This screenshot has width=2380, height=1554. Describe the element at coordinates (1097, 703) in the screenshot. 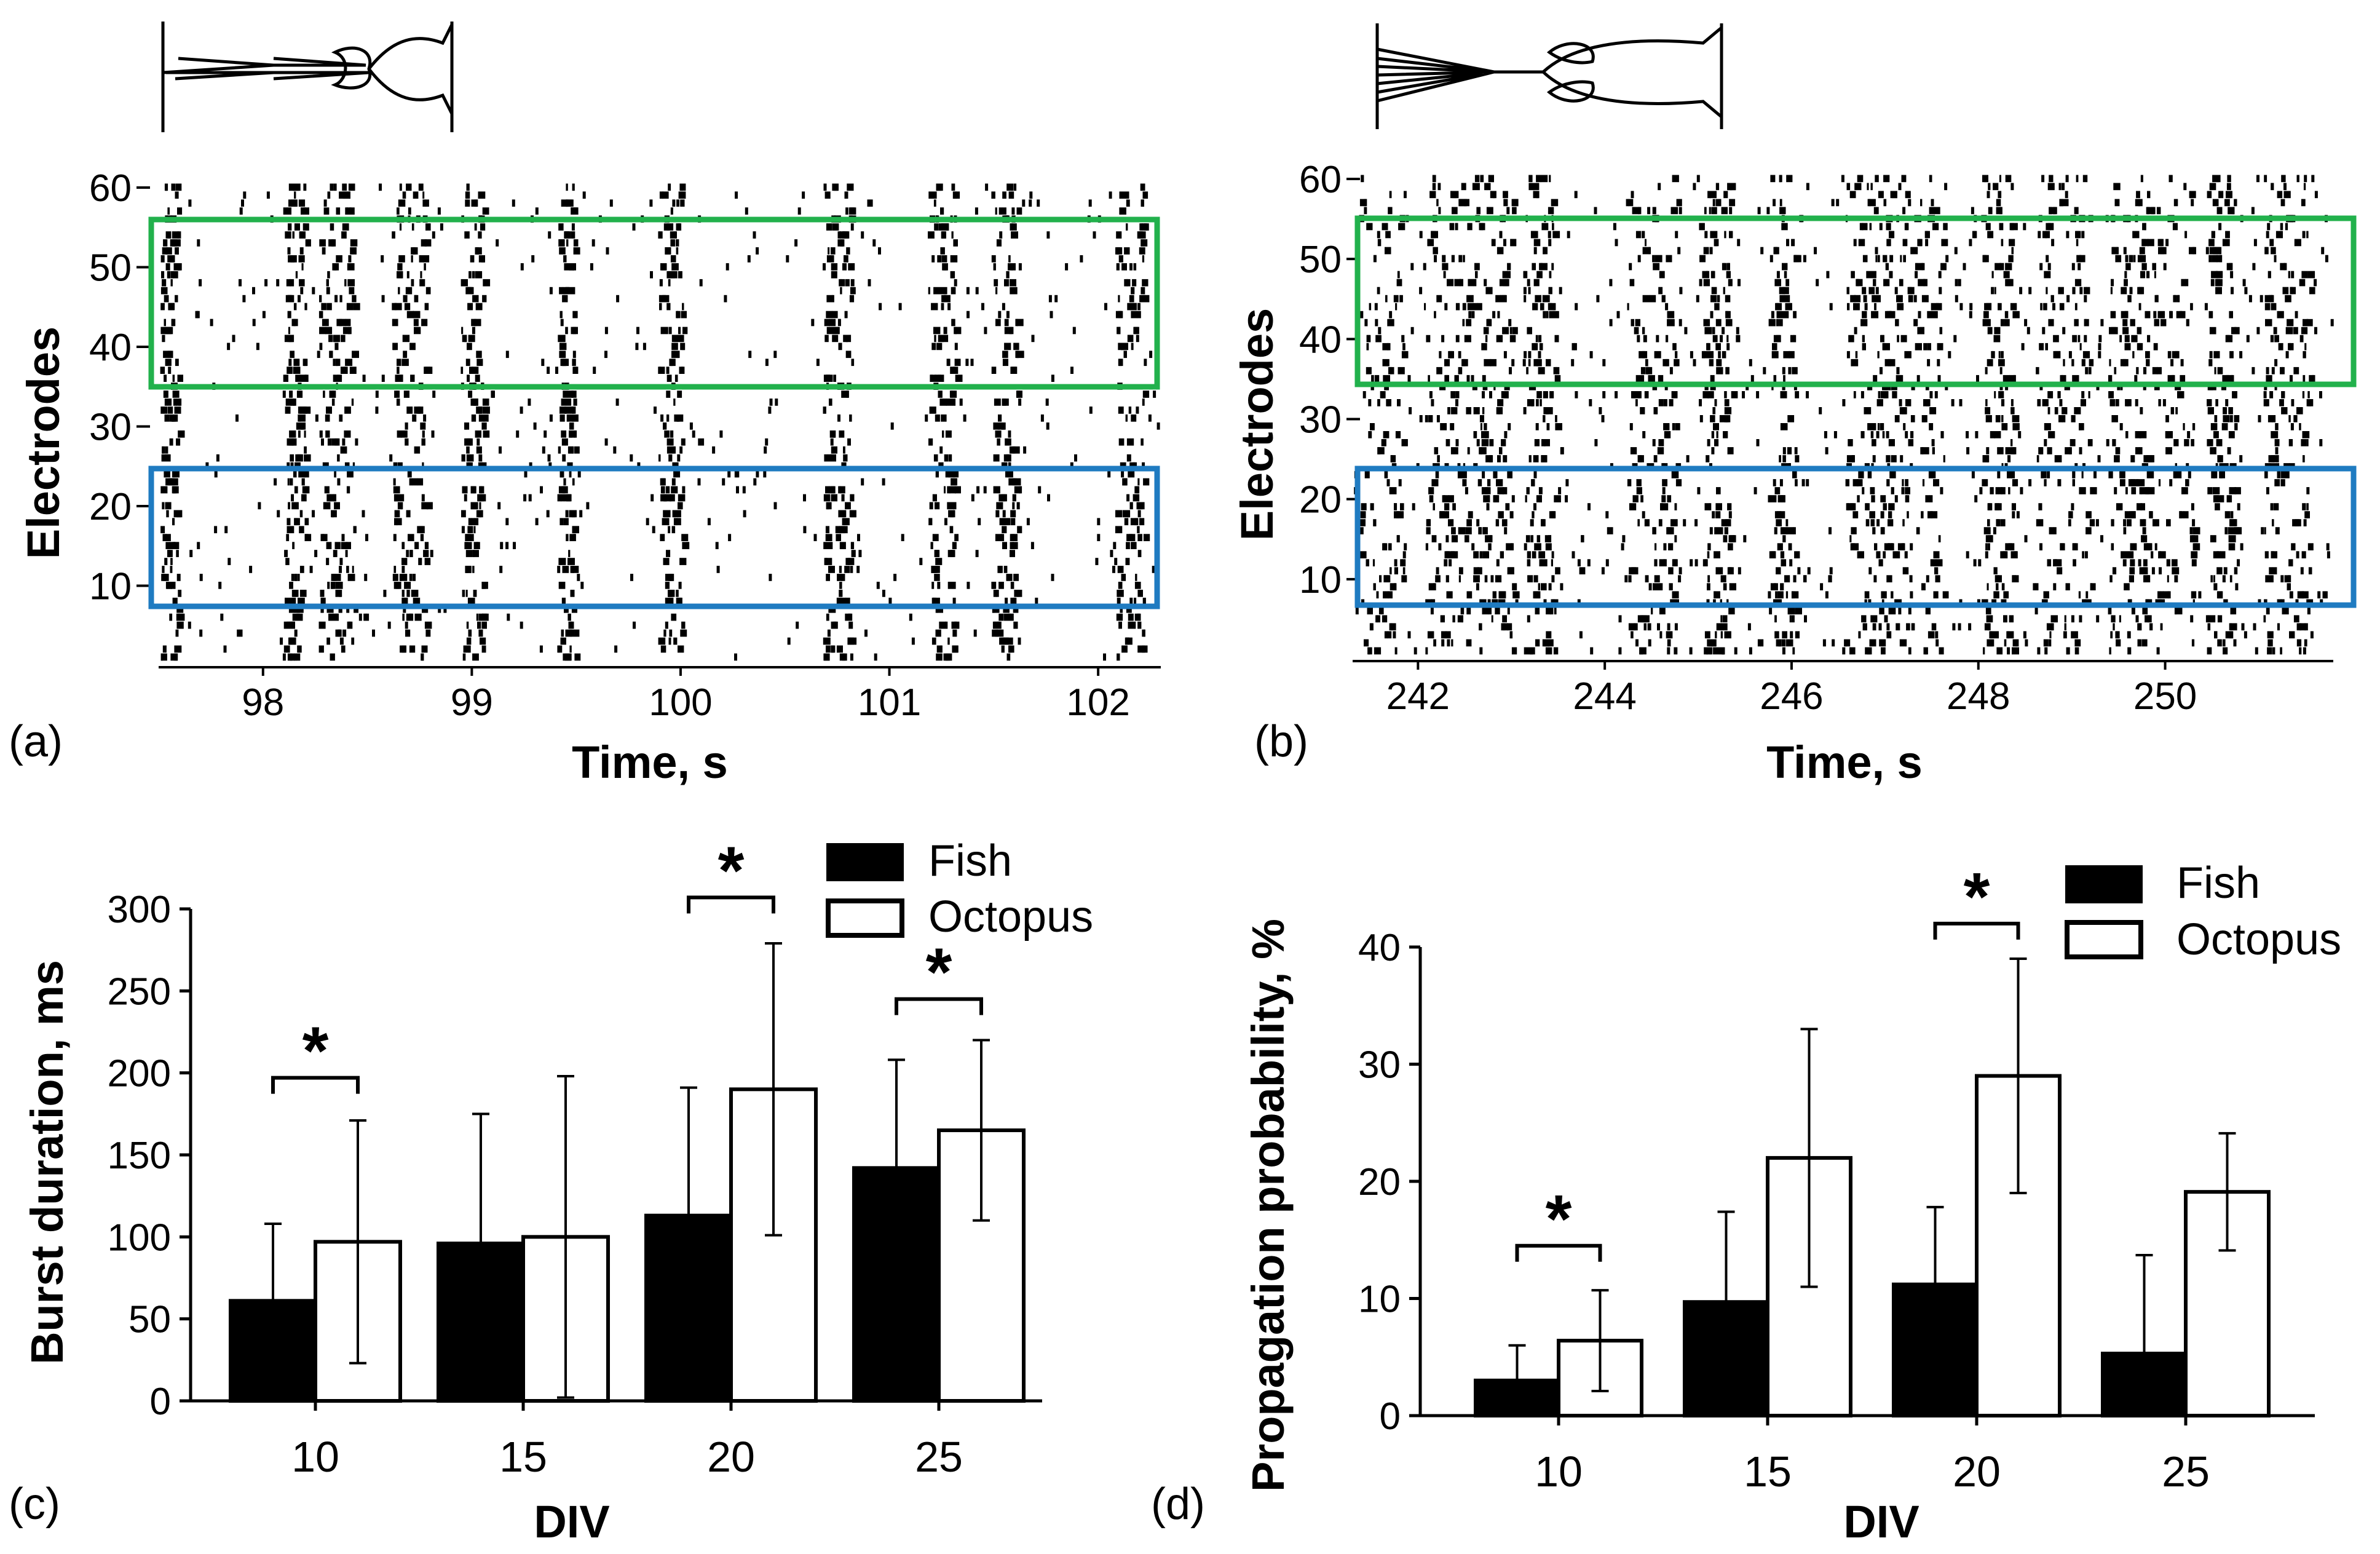

I see `x-tick-label: 102` at that location.